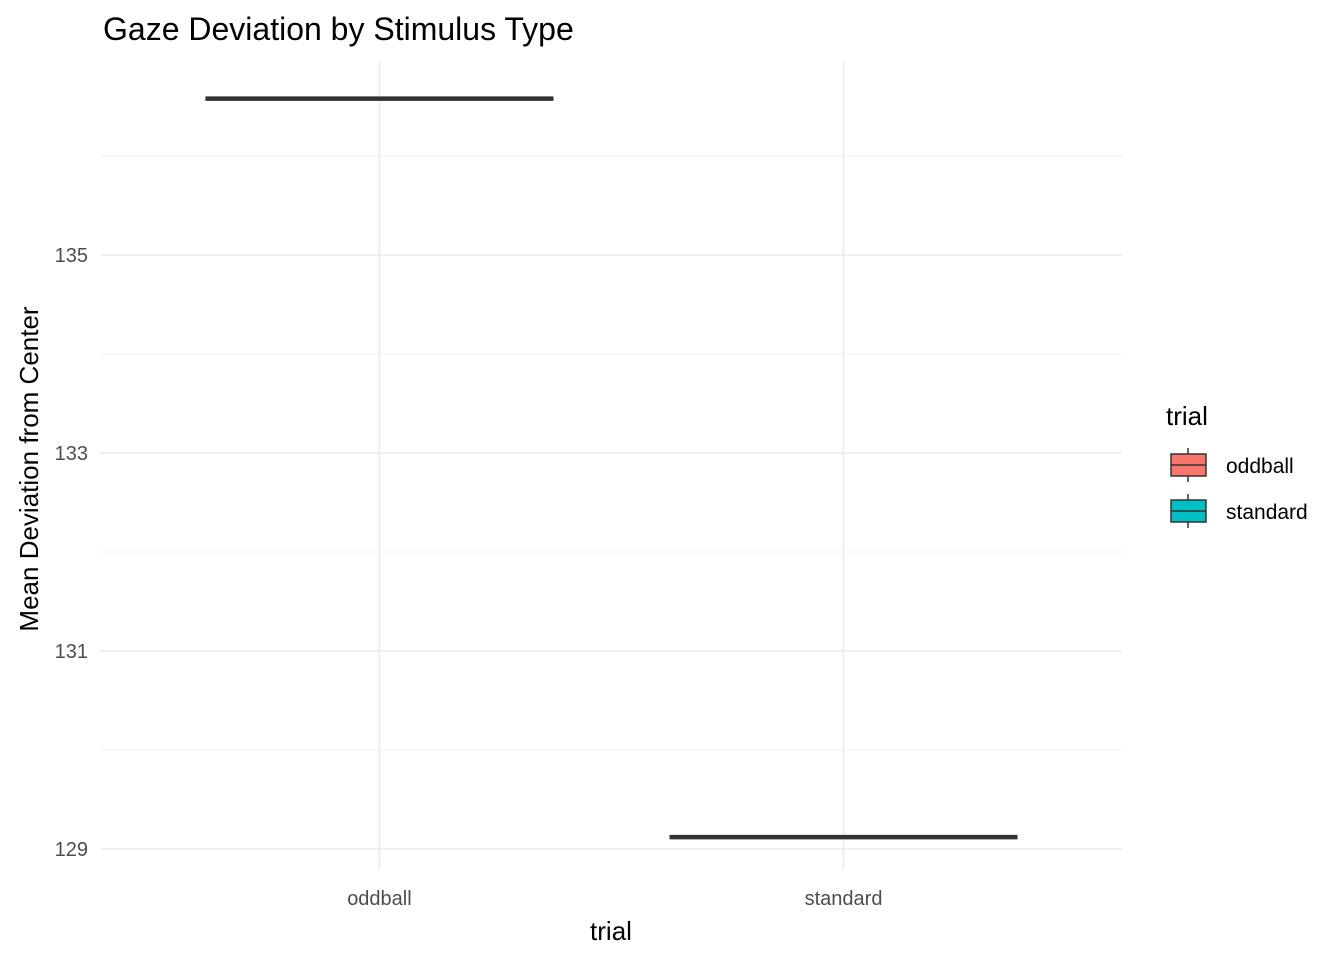  Describe the element at coordinates (379, 899) in the screenshot. I see `x-tick-label: oddball` at that location.